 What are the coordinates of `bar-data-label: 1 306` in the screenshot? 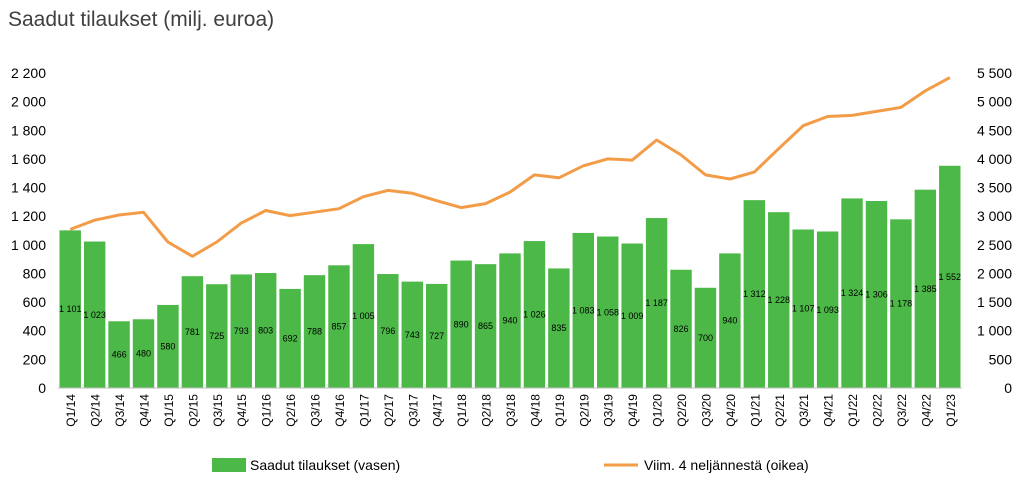 It's located at (876, 295).